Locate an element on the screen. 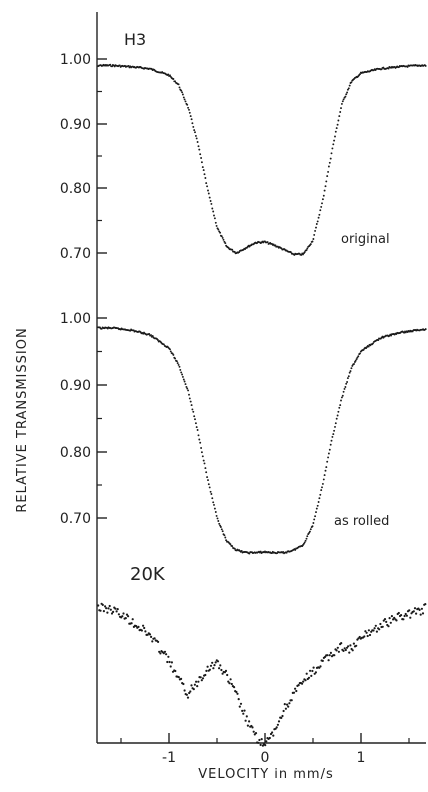 The height and width of the screenshot is (792, 428). y-tick-label: 0.80 is located at coordinates (75, 189).